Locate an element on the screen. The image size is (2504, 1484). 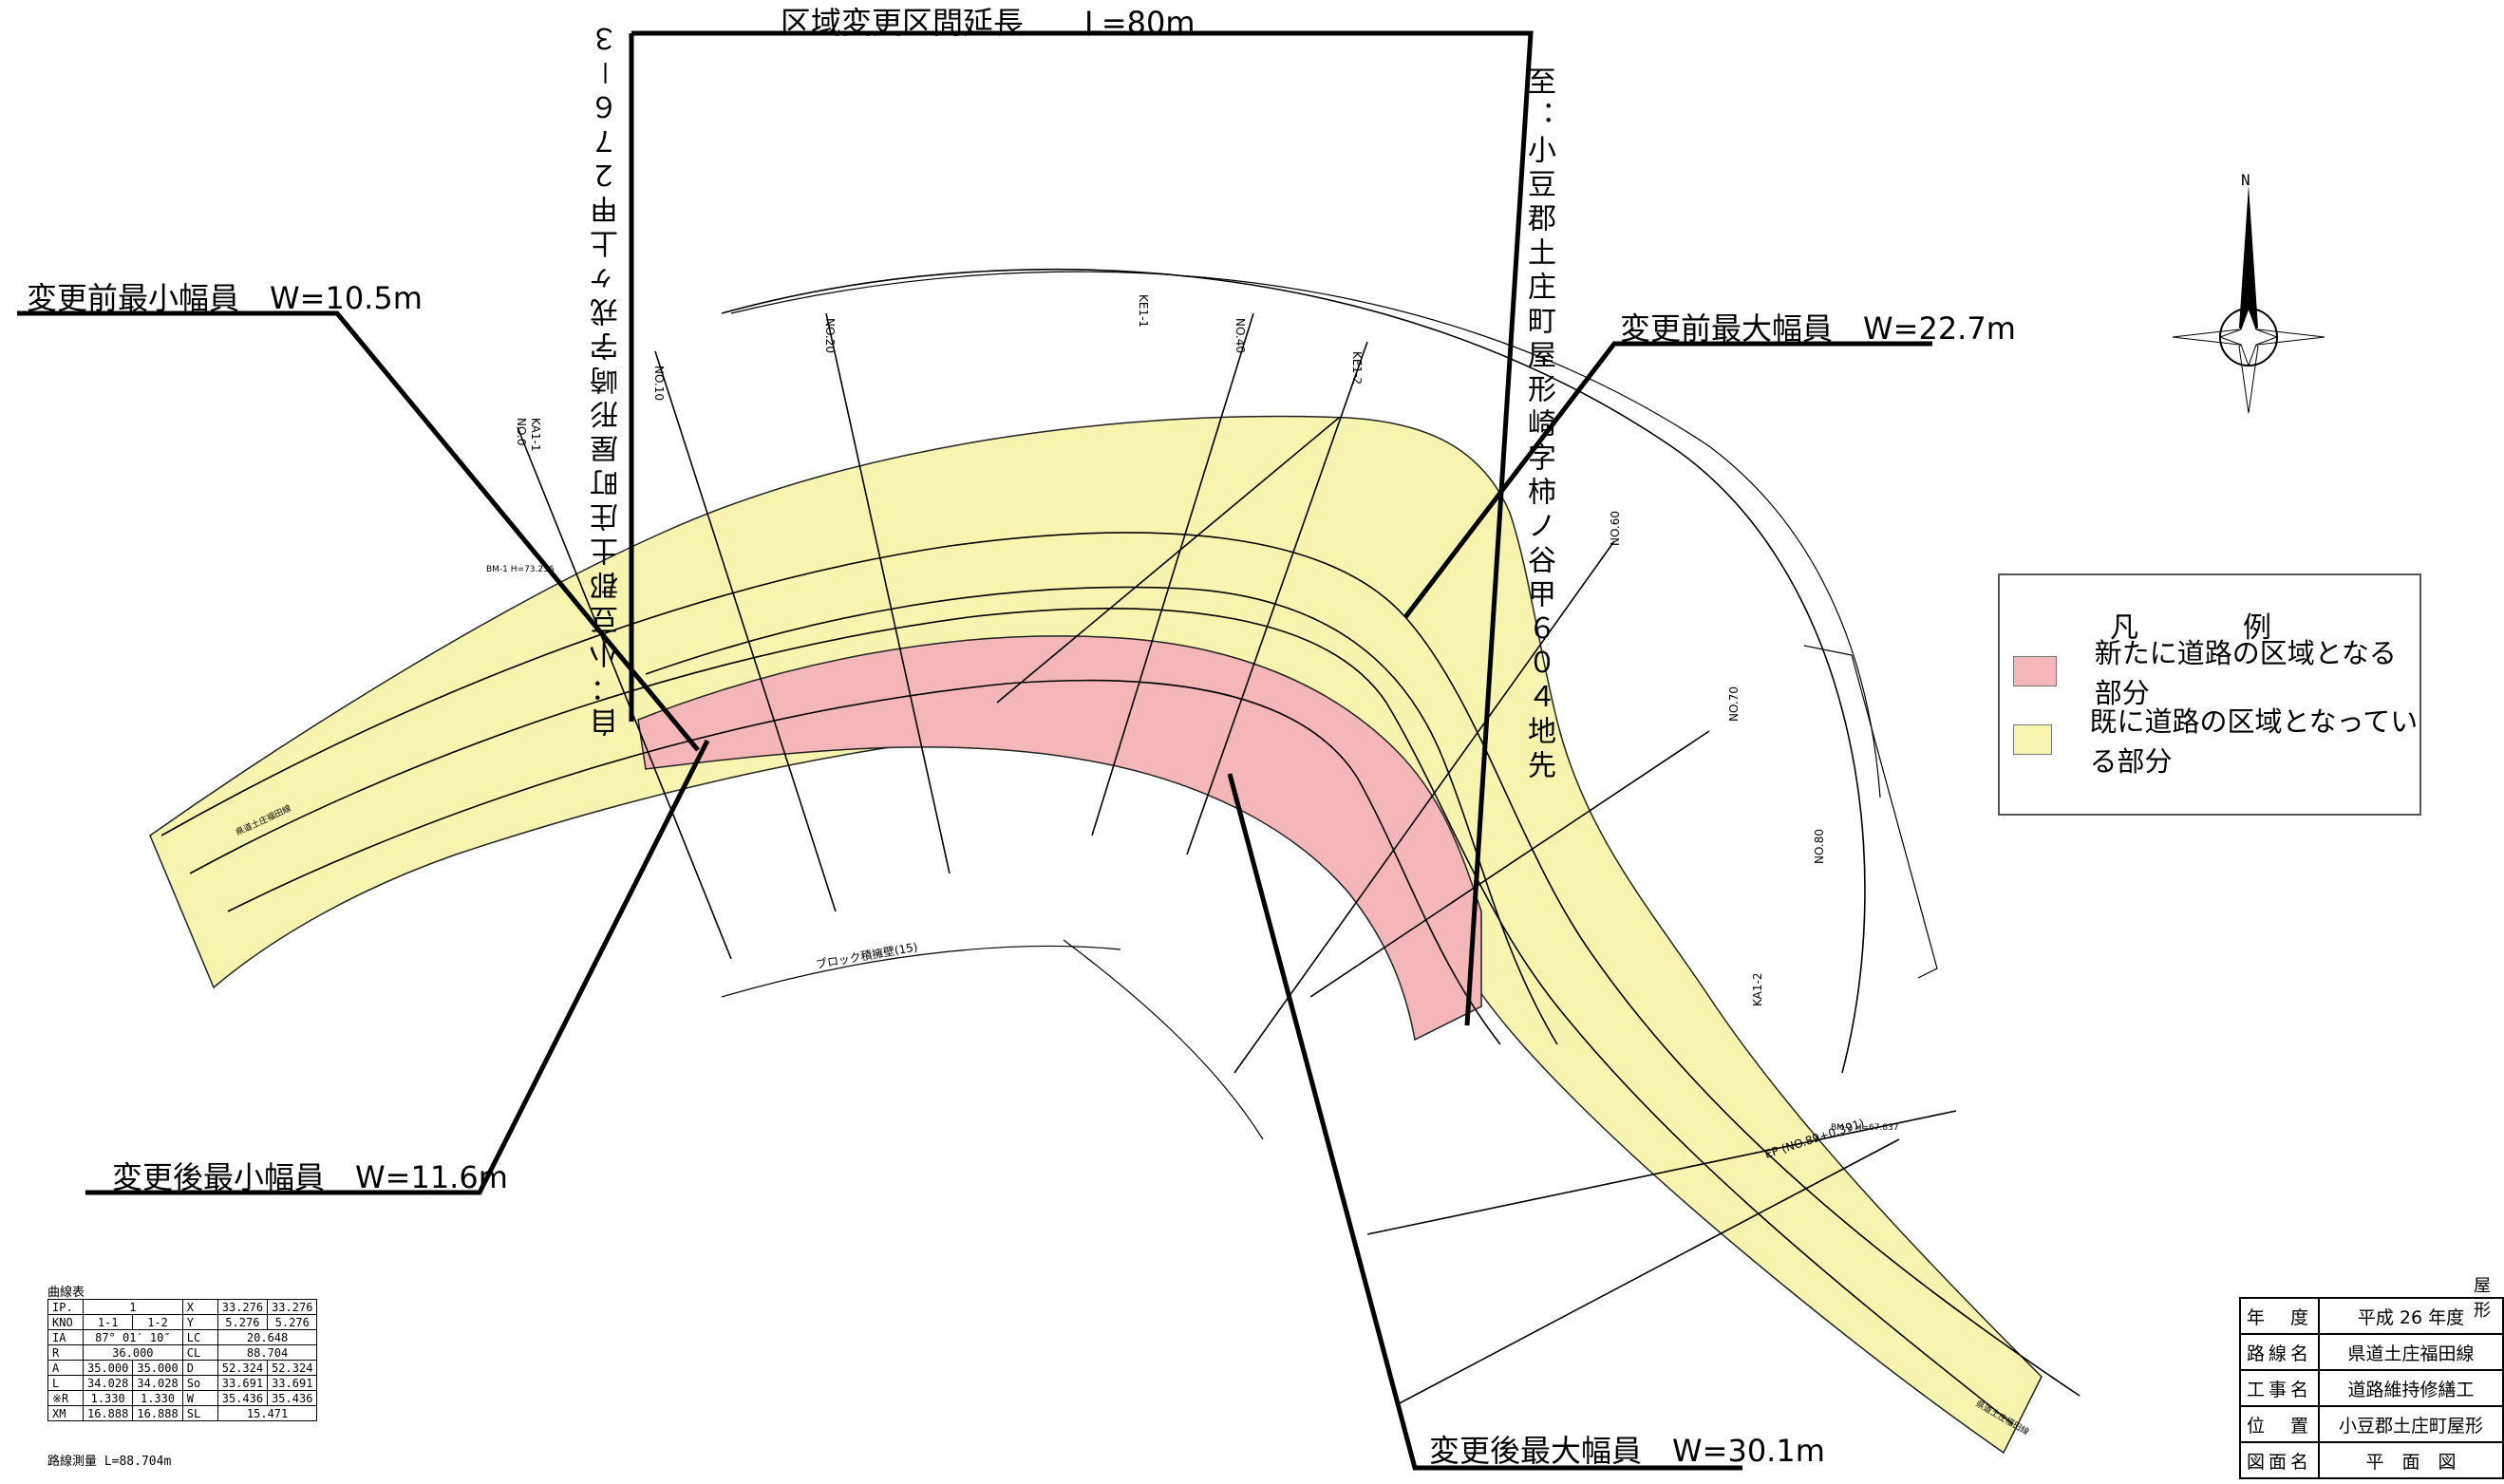
table-row: L 34.028 34.028 So 33.691 33.691 is located at coordinates (183, 1383).